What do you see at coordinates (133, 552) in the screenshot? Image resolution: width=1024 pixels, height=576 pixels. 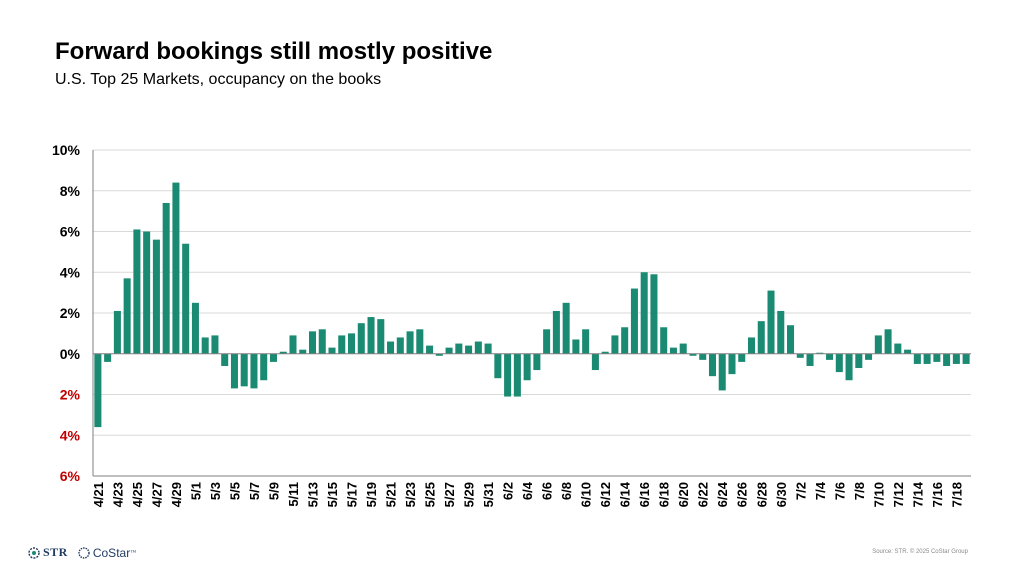 I see `costar-trademark: ™` at bounding box center [133, 552].